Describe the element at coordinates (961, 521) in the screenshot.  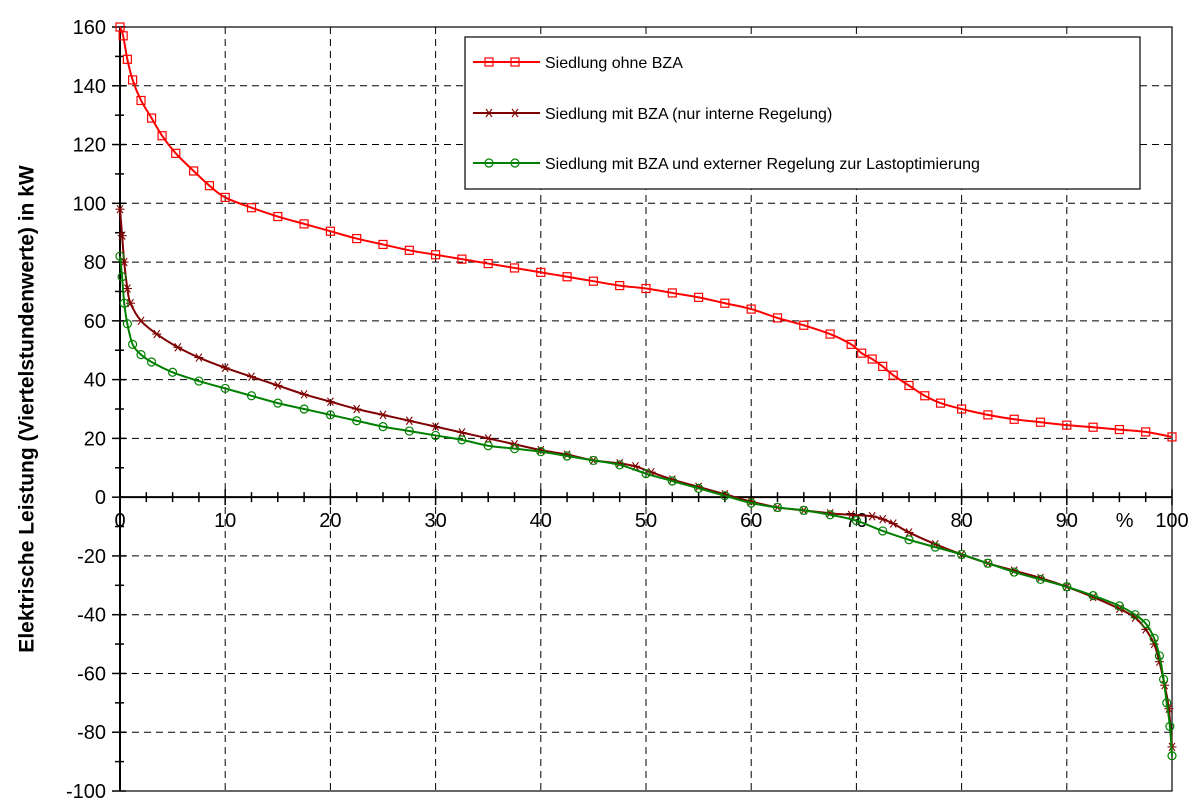
I see `x-tick-label: 80` at that location.